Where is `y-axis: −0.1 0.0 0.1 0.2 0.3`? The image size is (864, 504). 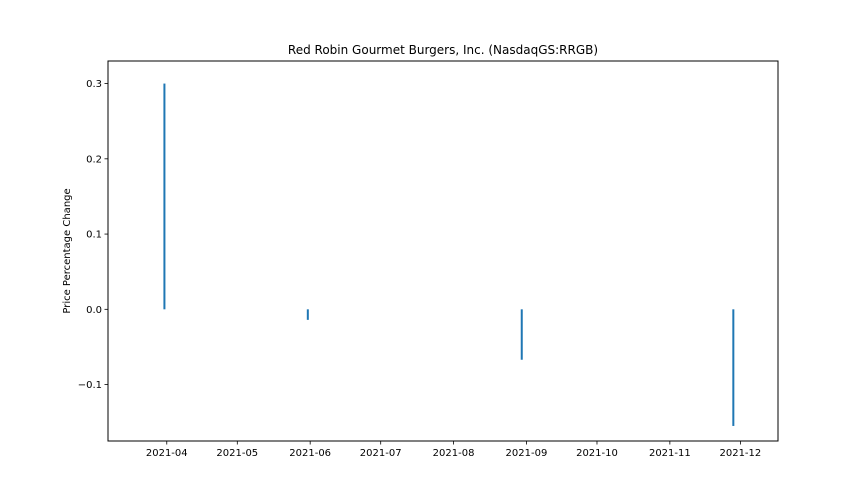
y-axis: −0.1 0.0 0.1 0.2 0.3 is located at coordinates (93, 235).